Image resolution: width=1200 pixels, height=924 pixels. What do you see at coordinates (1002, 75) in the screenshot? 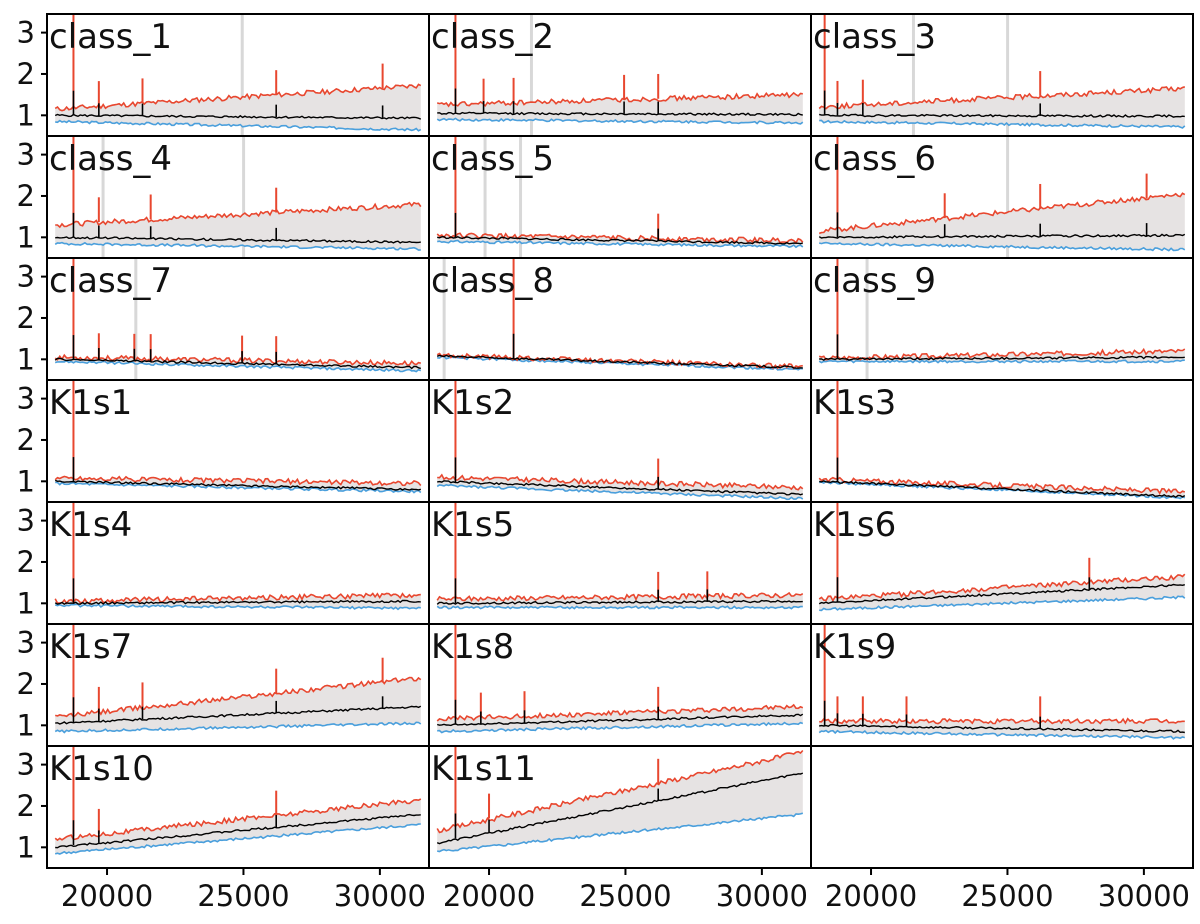
I see `panel-class_3: class_3` at bounding box center [1002, 75].